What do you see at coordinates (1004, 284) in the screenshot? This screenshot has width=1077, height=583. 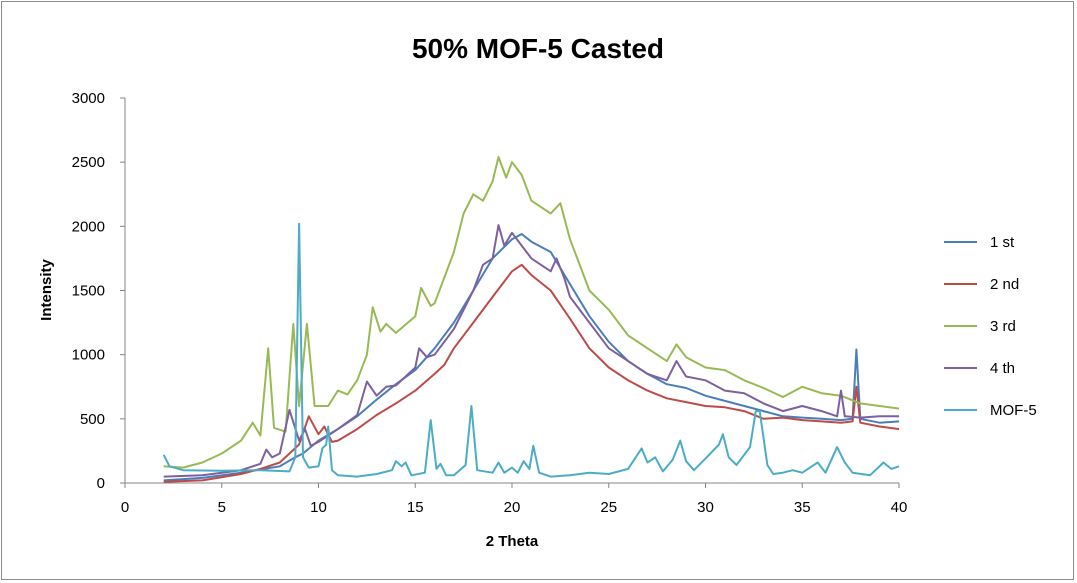 I see `legend-label: 2 nd` at bounding box center [1004, 284].